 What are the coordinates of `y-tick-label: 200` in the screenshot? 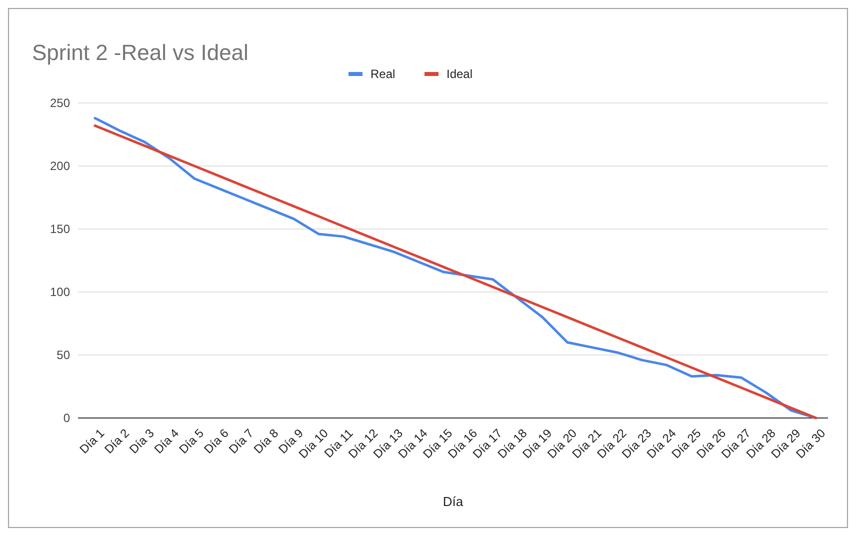 It's located at (60, 166).